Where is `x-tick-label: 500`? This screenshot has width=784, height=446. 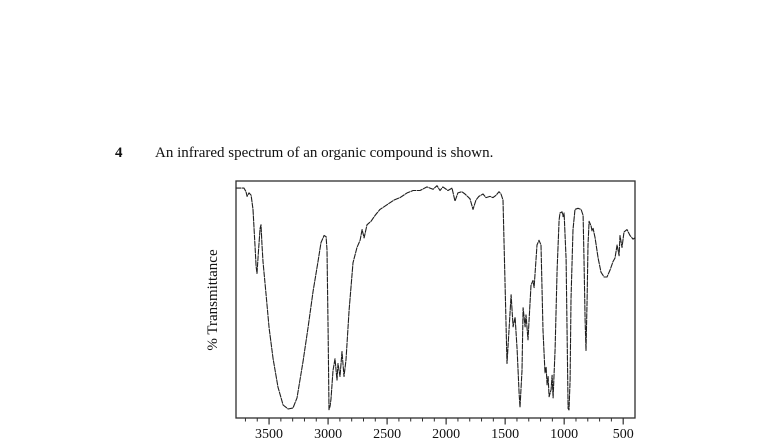 x-tick-label: 500 is located at coordinates (623, 434).